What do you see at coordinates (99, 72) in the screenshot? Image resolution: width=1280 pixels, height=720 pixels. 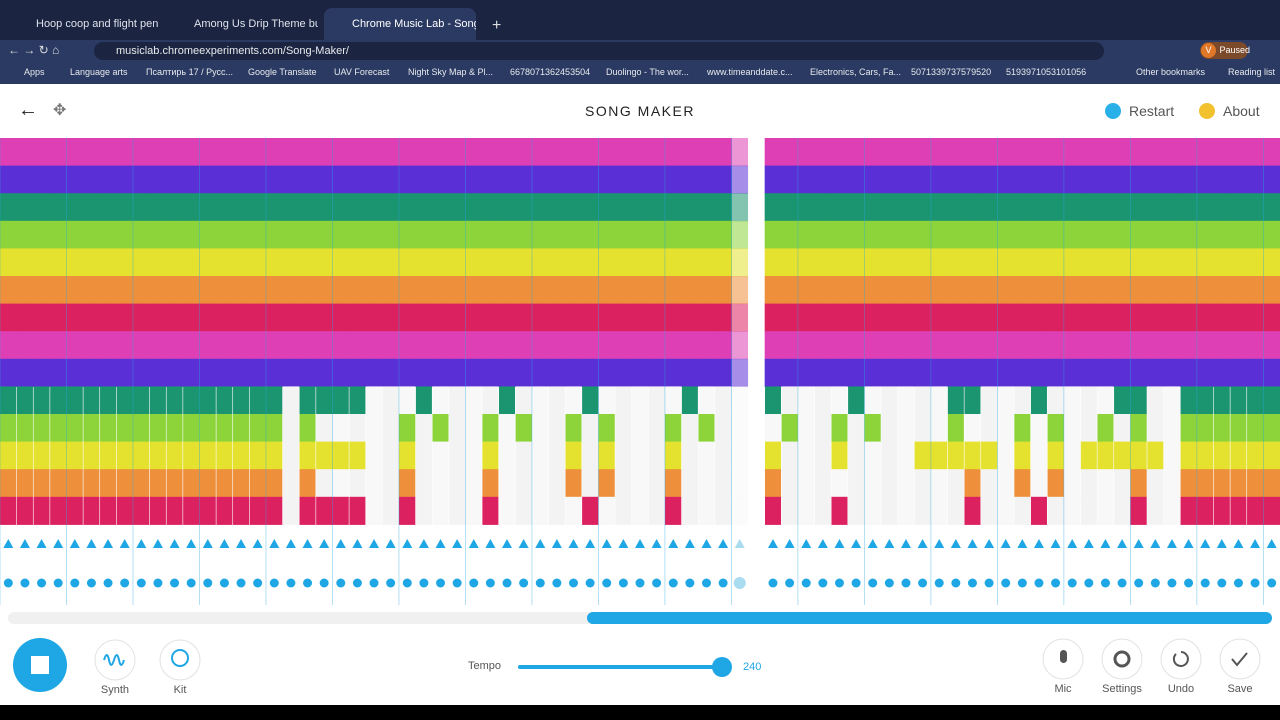 I see `bookmark: Language arts` at bounding box center [99, 72].